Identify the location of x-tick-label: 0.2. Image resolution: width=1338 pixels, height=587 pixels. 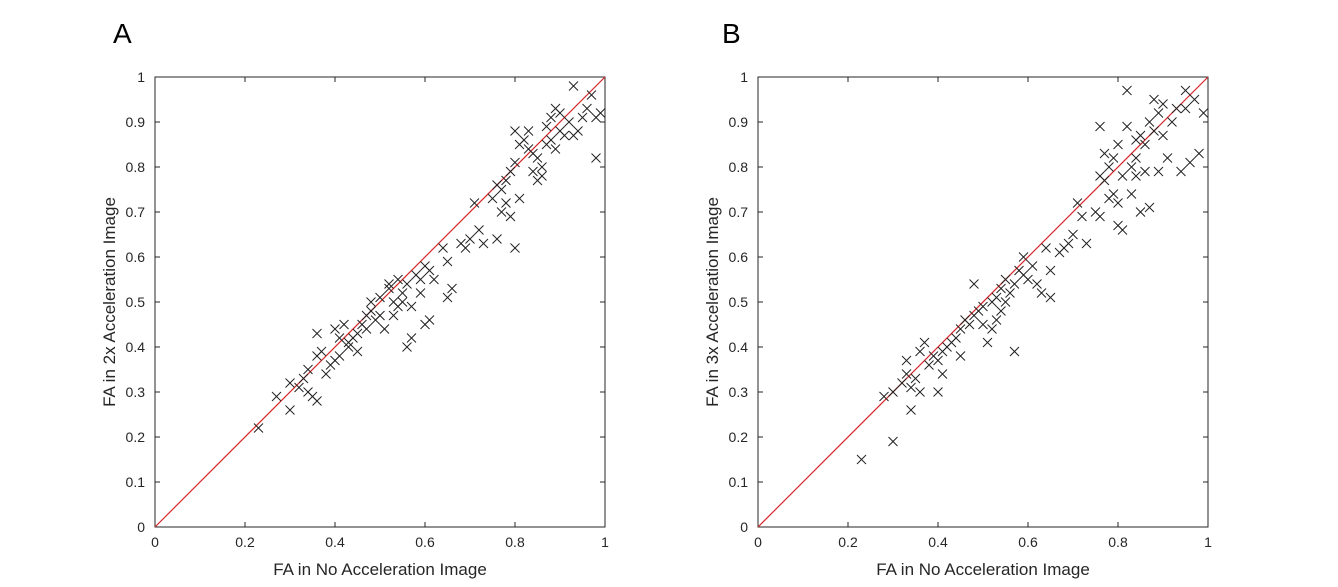
(848, 542).